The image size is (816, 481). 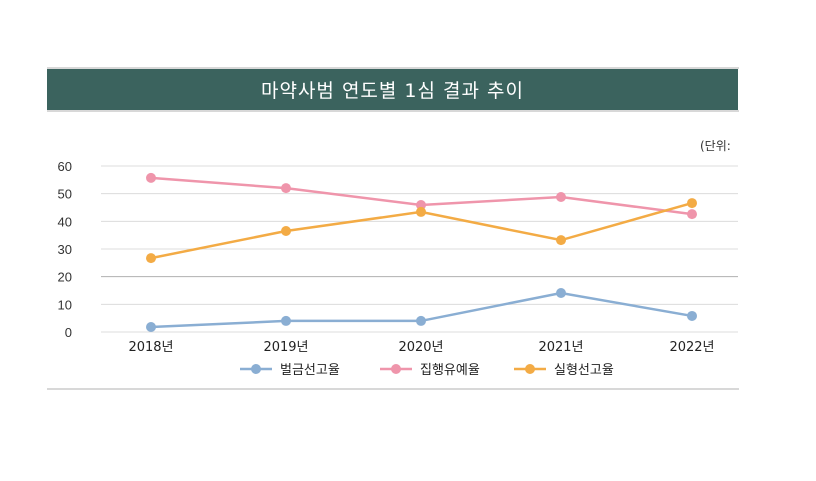 What do you see at coordinates (450, 370) in the screenshot?
I see `legend-label: 집행유예율` at bounding box center [450, 370].